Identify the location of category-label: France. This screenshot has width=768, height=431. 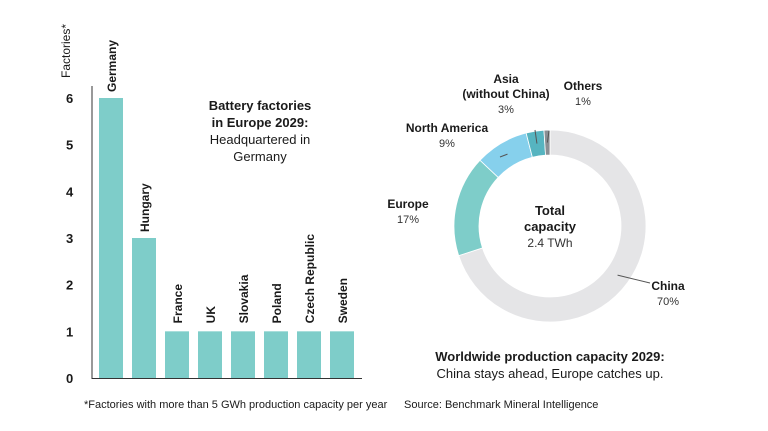
(178, 304).